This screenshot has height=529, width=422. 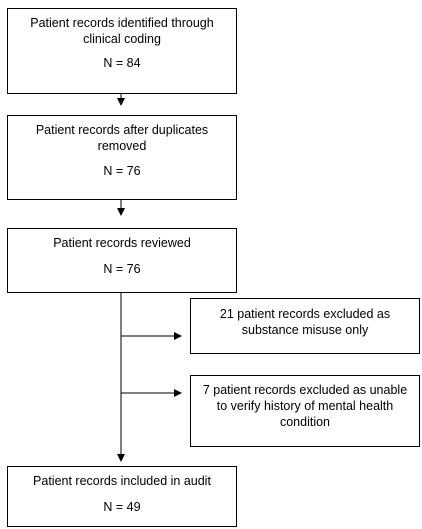 I want to click on deduplicated-count: N = 76, so click(x=122, y=171).